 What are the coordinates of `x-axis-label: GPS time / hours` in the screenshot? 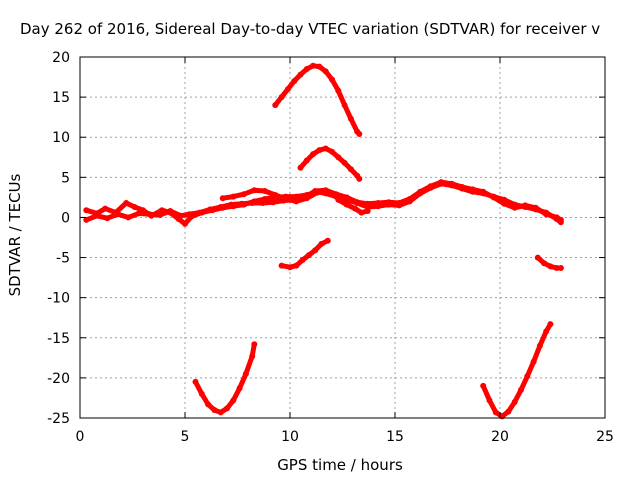 It's located at (340, 465).